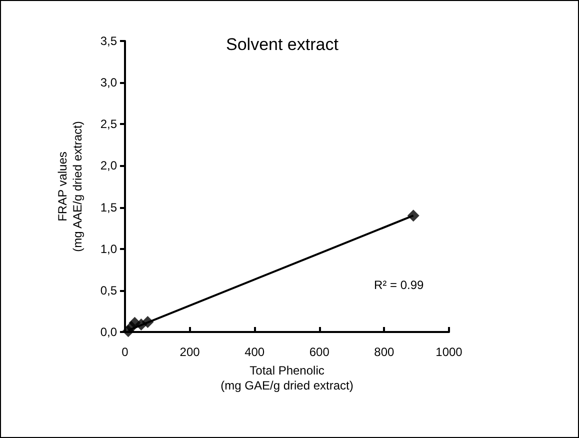  Describe the element at coordinates (109, 83) in the screenshot. I see `y-tick-label: 3,0` at that location.